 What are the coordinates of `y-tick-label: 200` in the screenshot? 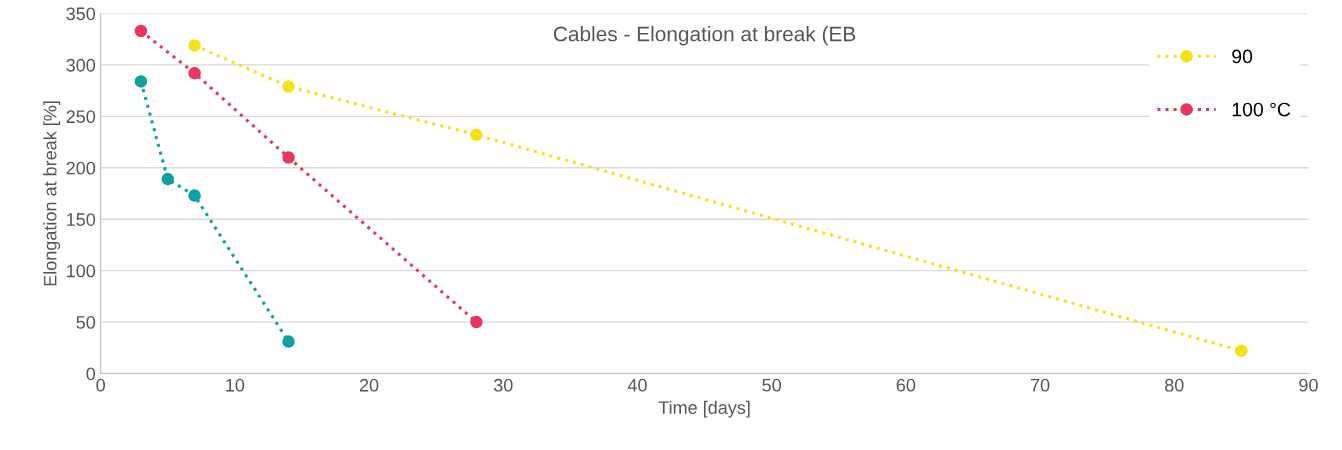 It's located at (81, 168).